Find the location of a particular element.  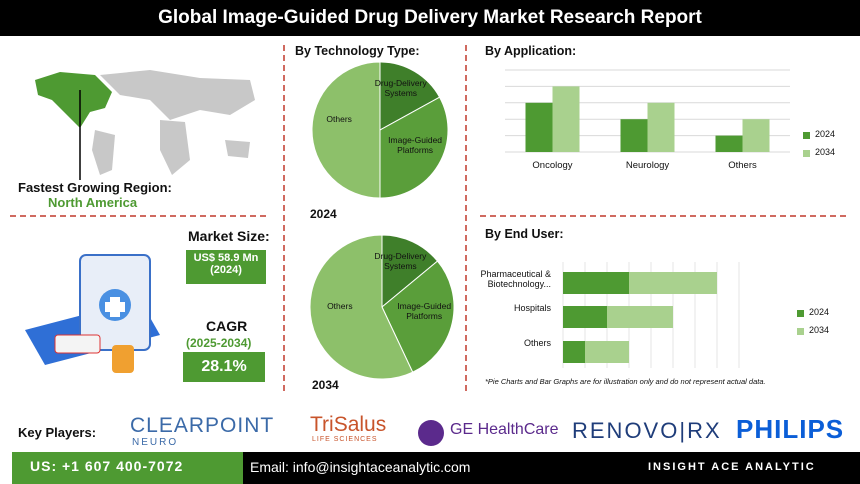

x-tick-label: Oncology is located at coordinates (552, 165).